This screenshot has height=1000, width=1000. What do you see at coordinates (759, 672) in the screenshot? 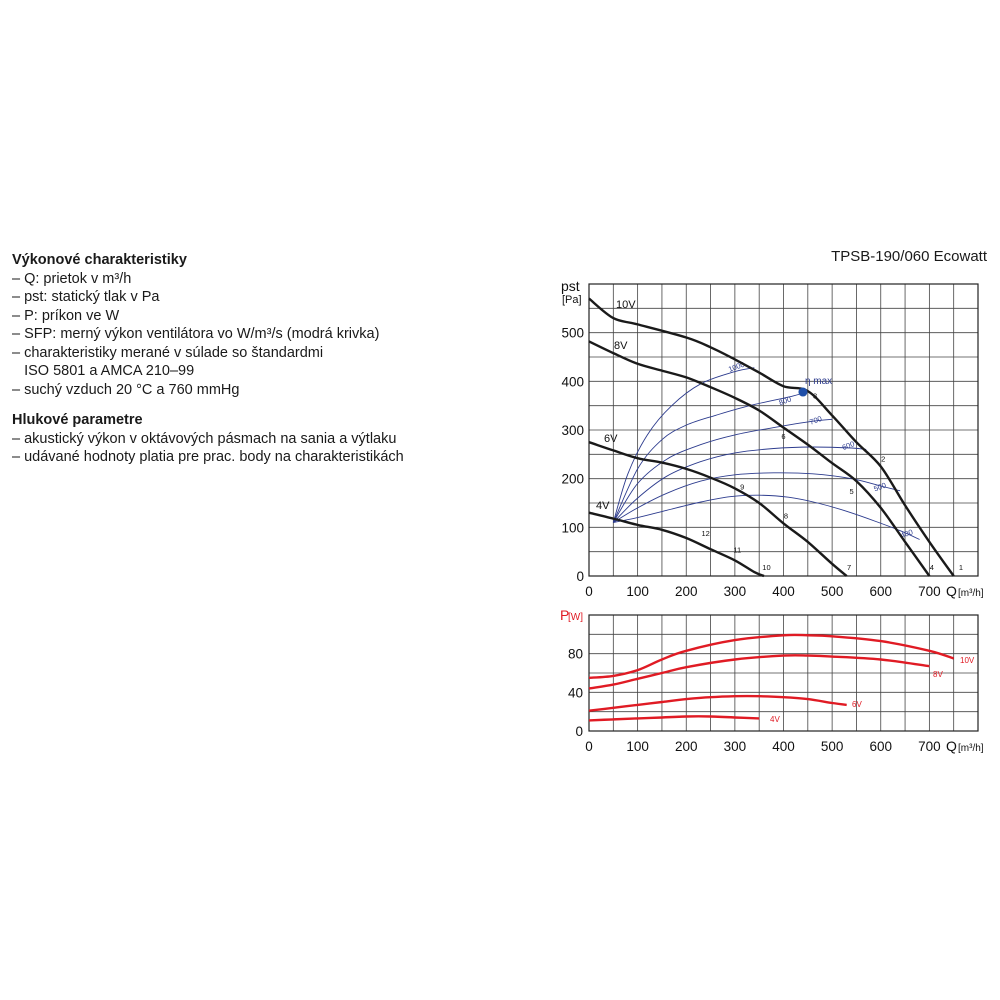
I see `power-curve-8V` at bounding box center [759, 672].